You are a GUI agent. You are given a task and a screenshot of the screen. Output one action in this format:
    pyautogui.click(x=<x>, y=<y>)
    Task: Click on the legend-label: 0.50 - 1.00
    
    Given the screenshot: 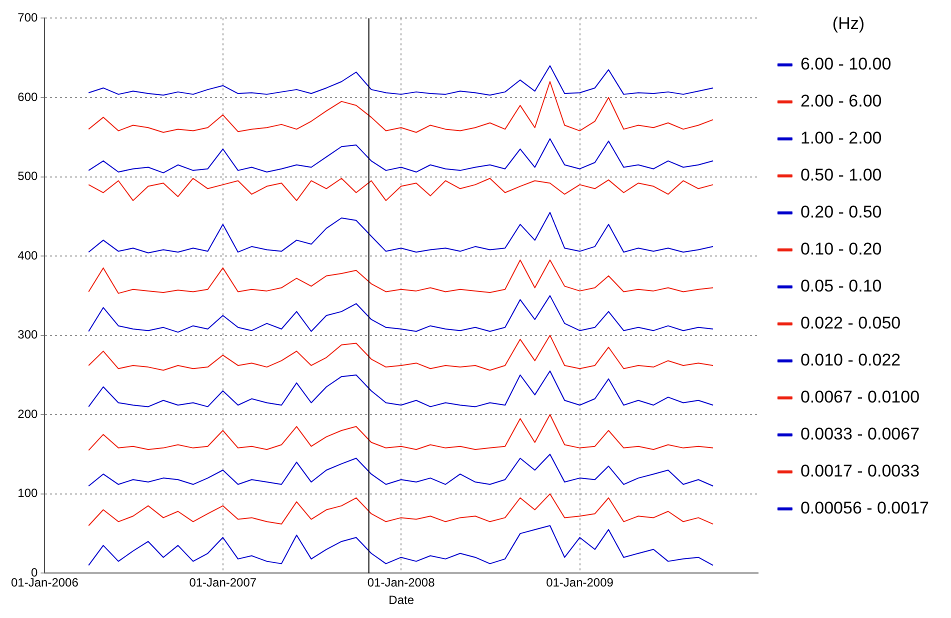 What is the action you would take?
    pyautogui.click(x=841, y=175)
    